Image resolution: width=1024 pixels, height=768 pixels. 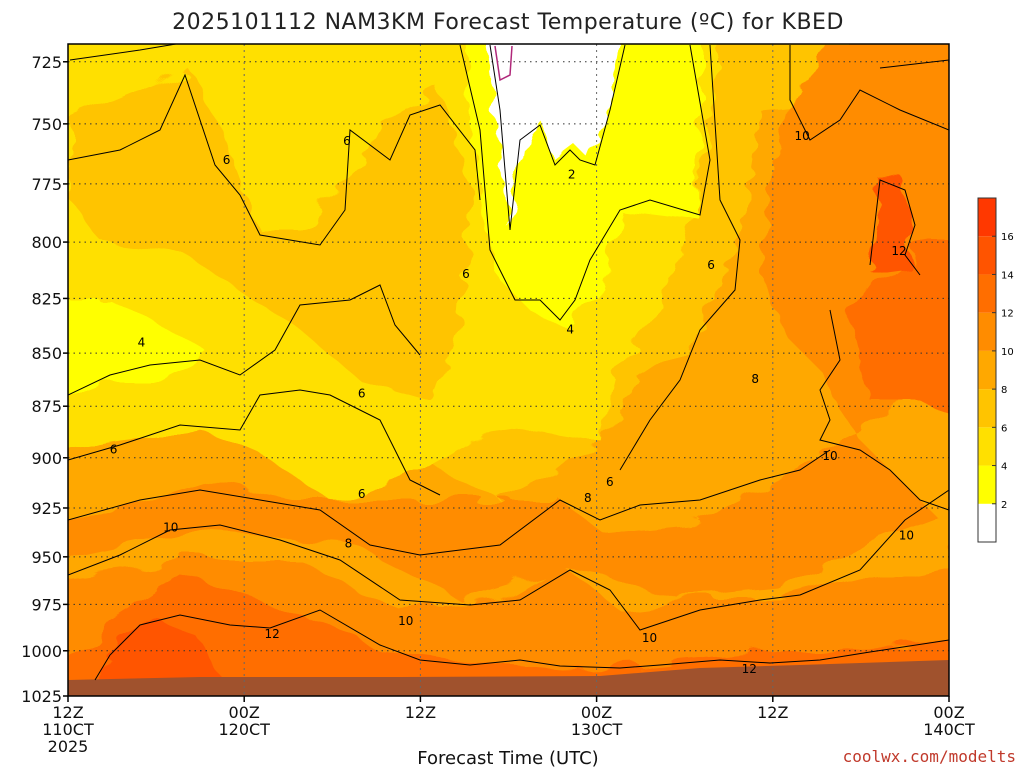 I want to click on y-tick-label: 800, so click(x=46, y=242).